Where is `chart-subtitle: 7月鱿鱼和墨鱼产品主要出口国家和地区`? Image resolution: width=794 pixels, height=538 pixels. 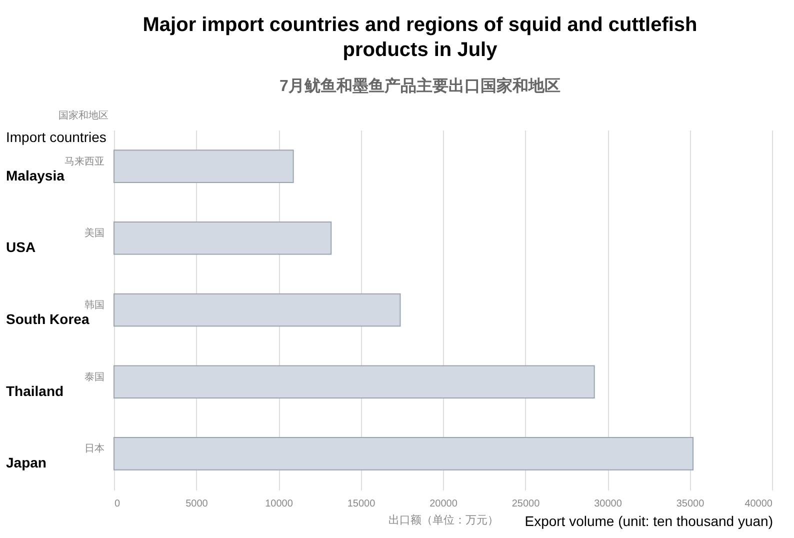
chart-subtitle: 7月鱿鱼和墨鱼产品主要出口国家和地区 is located at coordinates (420, 85).